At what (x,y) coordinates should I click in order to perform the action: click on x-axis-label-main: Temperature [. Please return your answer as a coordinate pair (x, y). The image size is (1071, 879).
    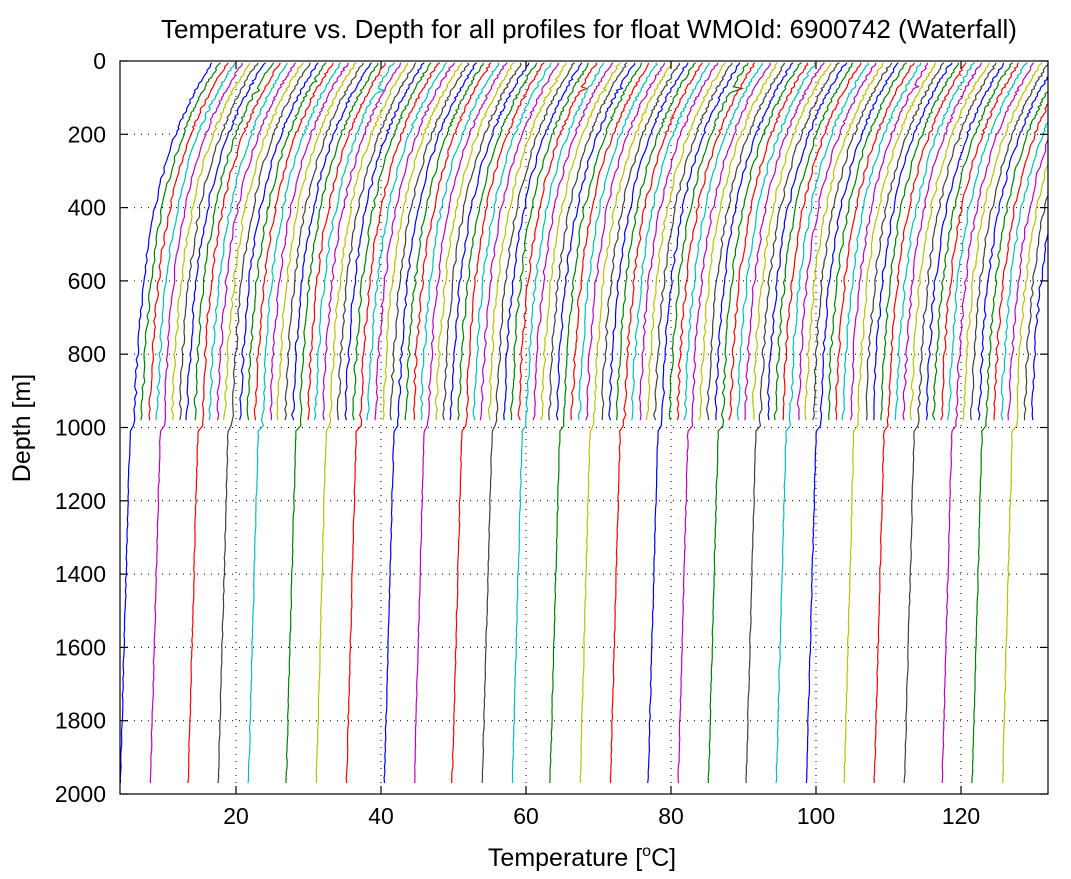
    Looking at the image, I should click on (565, 858).